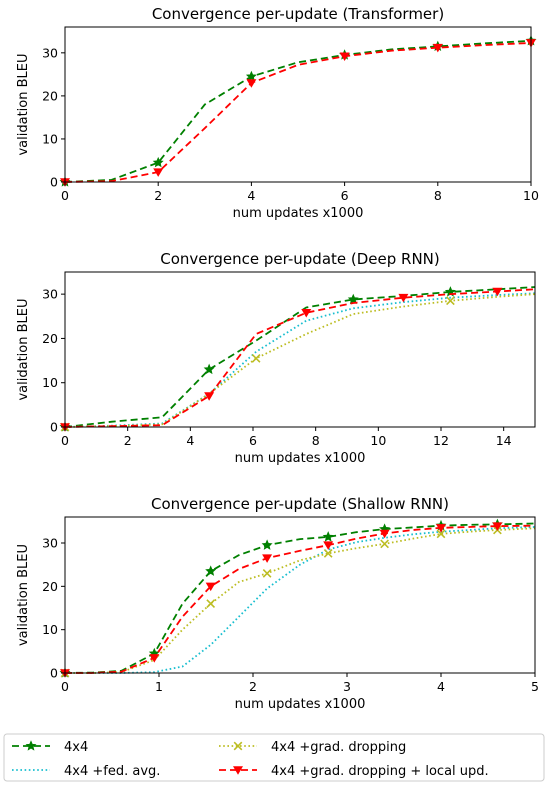  What do you see at coordinates (159, 686) in the screenshot?
I see `x-tick-label: 1` at bounding box center [159, 686].